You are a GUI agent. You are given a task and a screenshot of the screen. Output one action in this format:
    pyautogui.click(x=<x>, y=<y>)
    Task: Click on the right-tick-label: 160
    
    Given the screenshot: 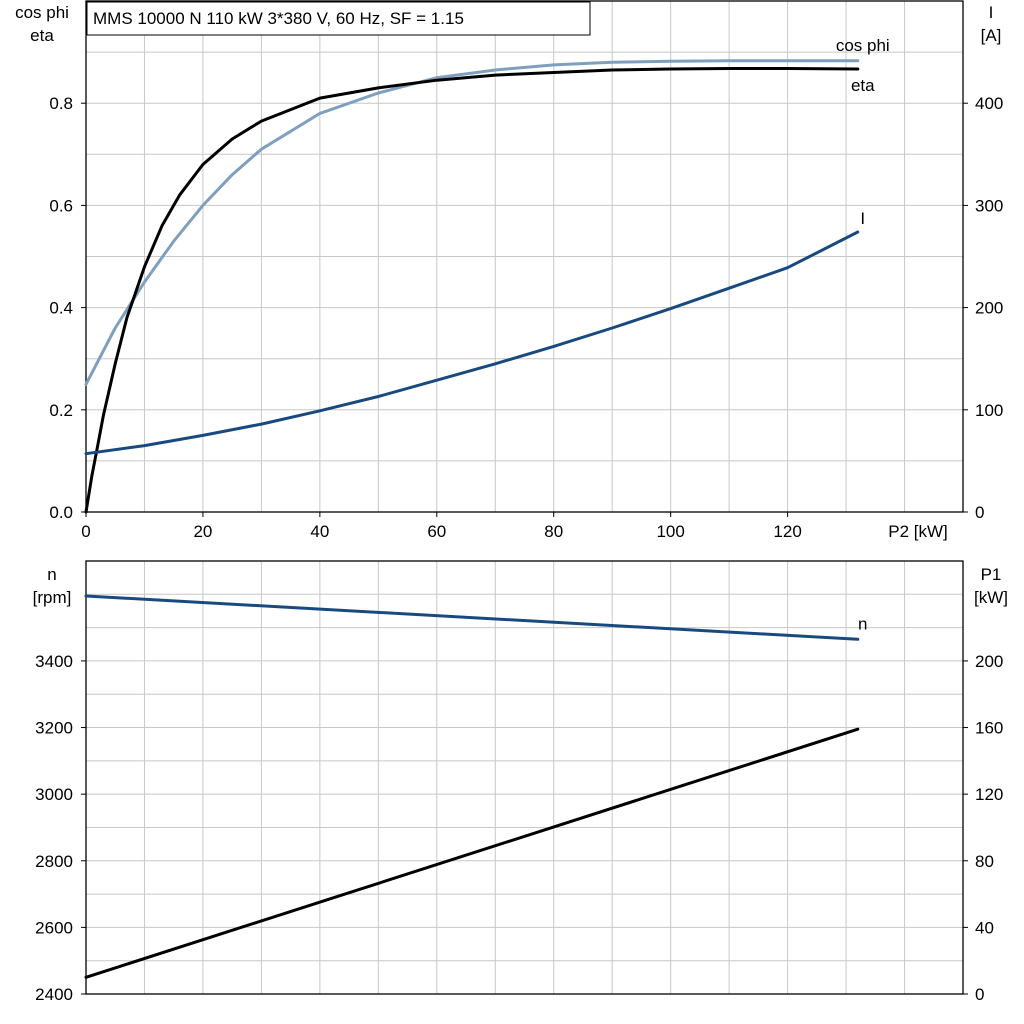 What is the action you would take?
    pyautogui.click(x=989, y=728)
    